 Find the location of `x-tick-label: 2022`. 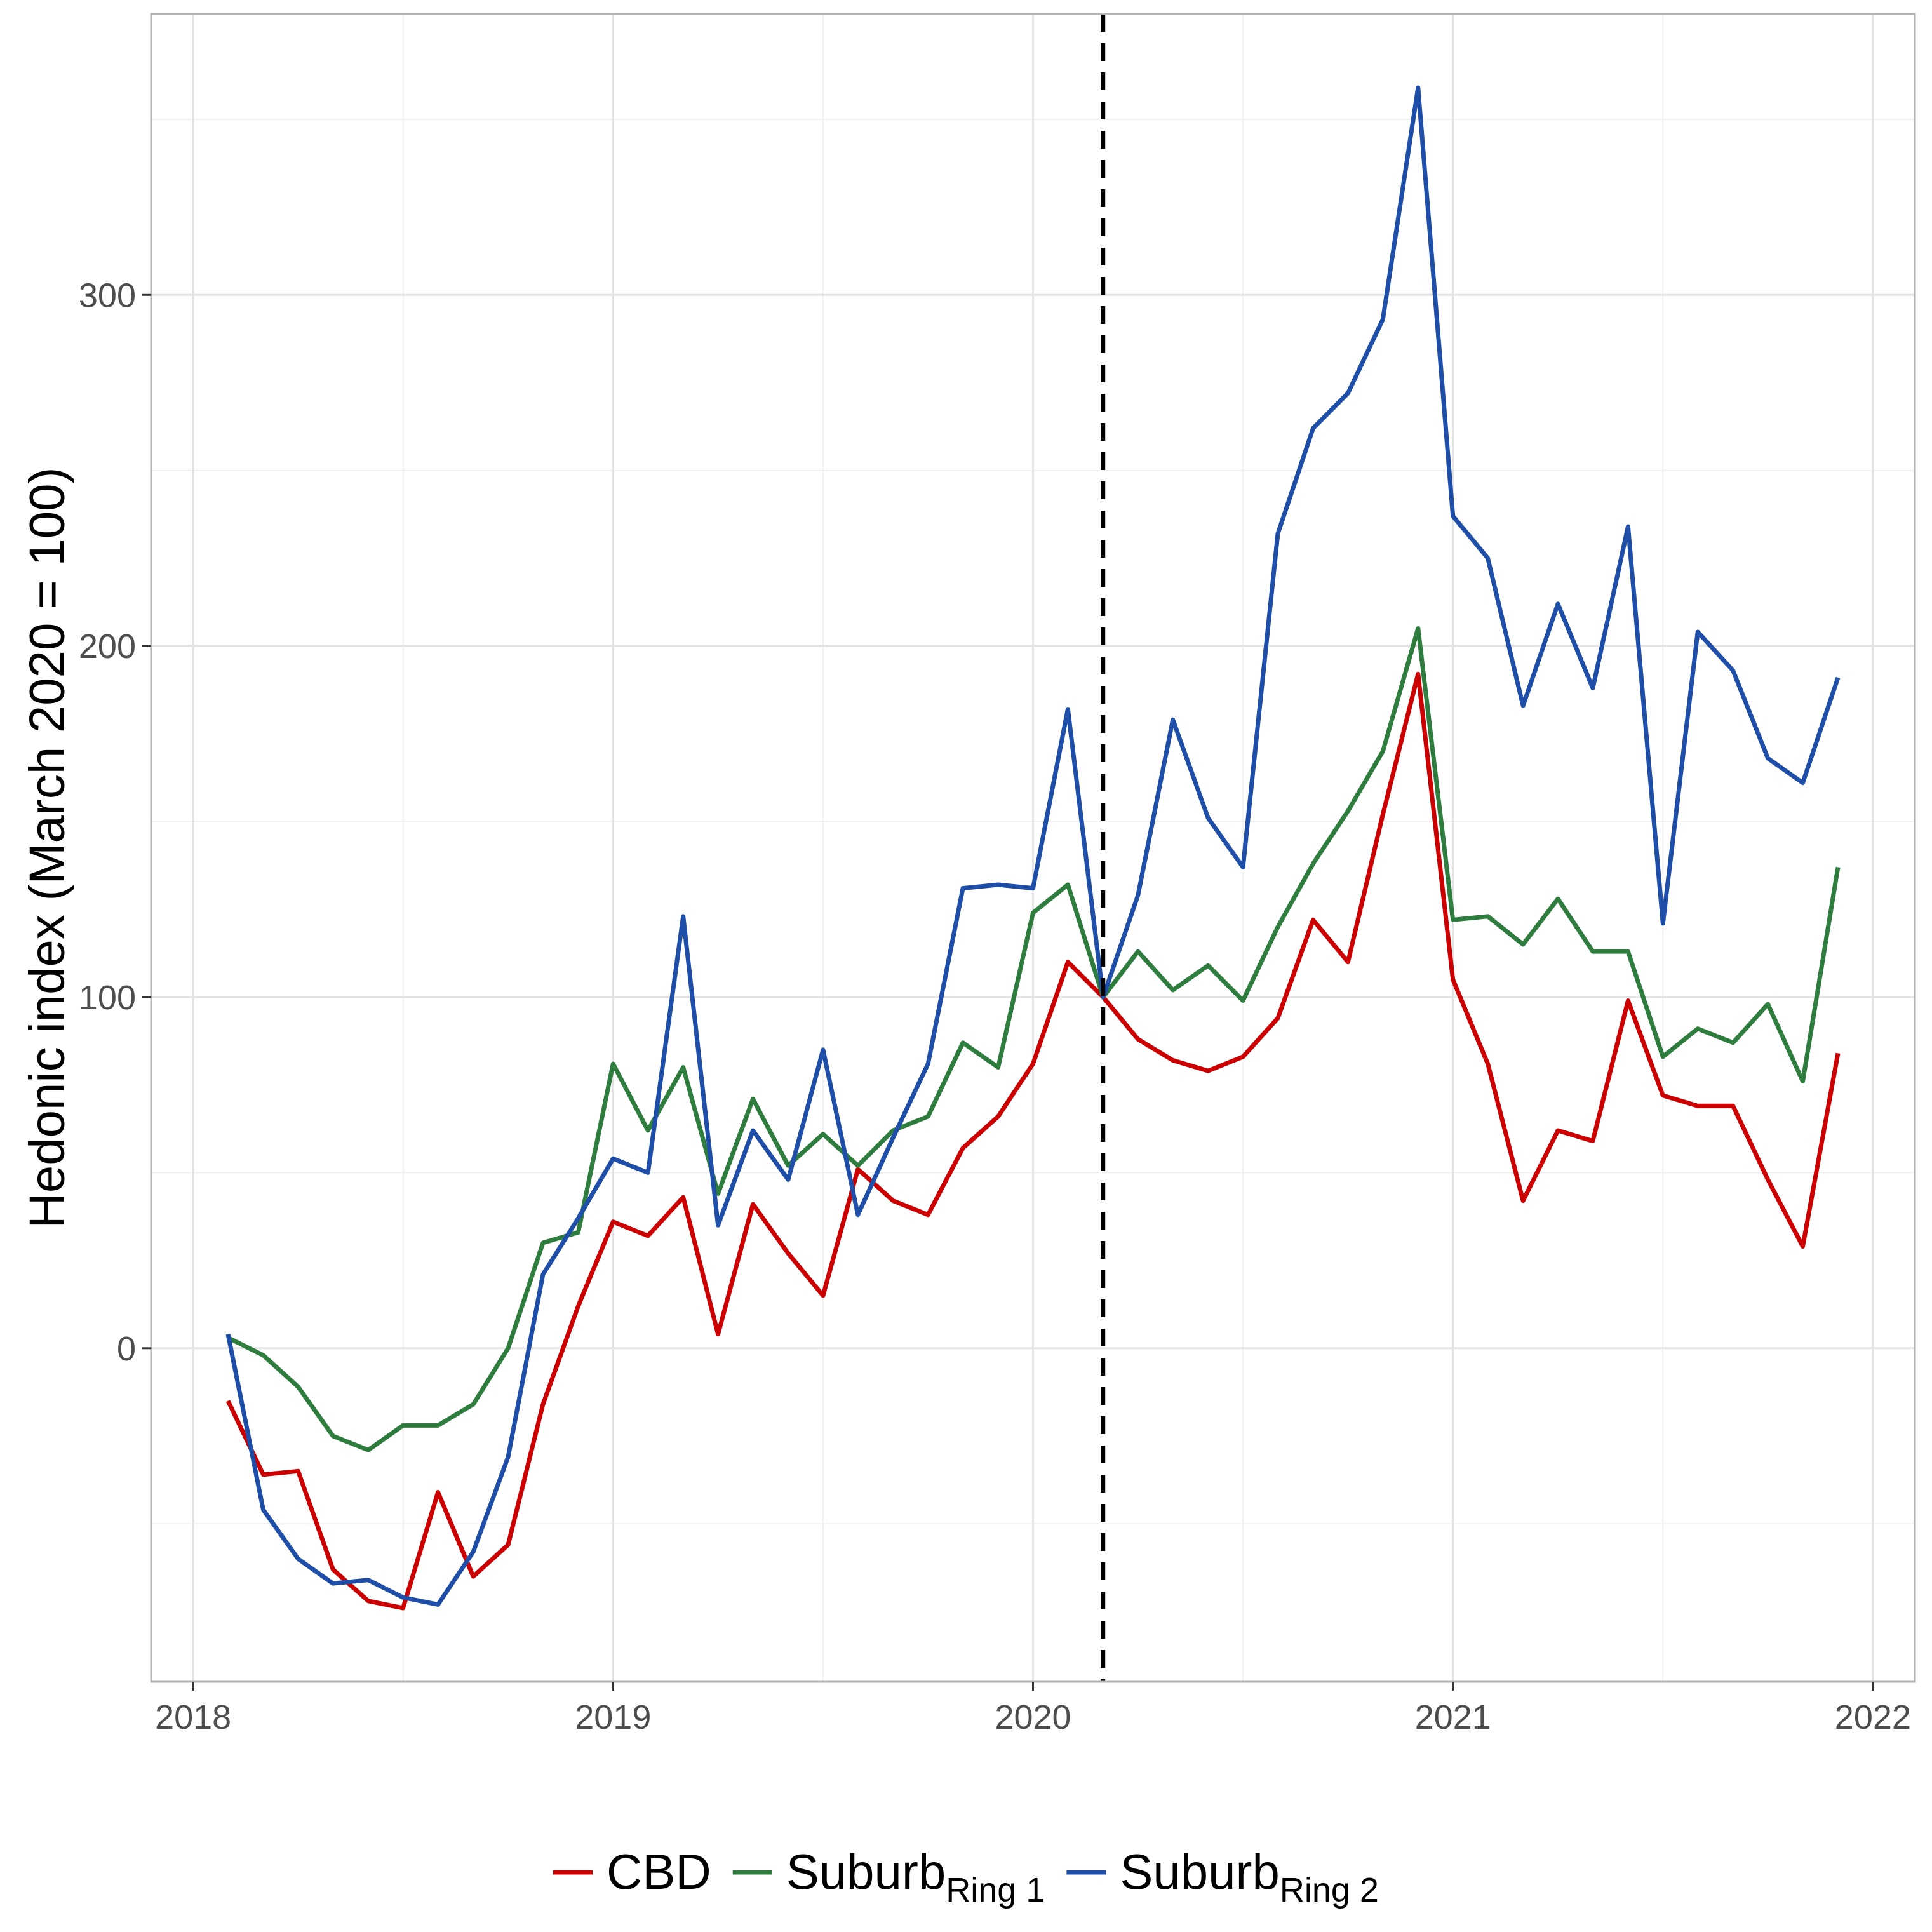

x-tick-label: 2022 is located at coordinates (1873, 1717).